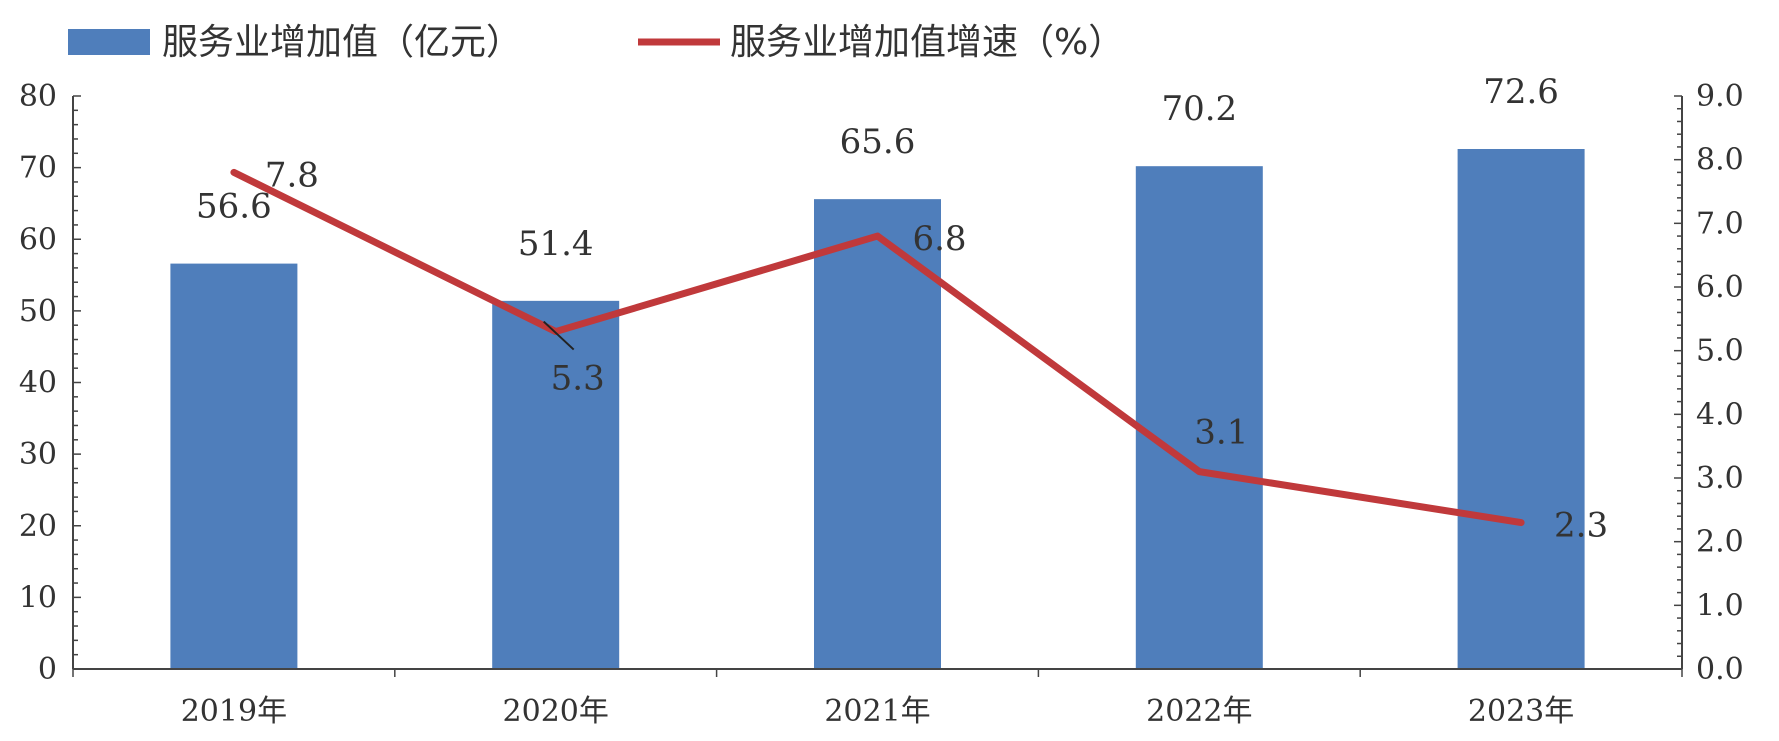 The height and width of the screenshot is (741, 1779). What do you see at coordinates (1199, 109) in the screenshot?
I see `bar-value-label: 70.2` at bounding box center [1199, 109].